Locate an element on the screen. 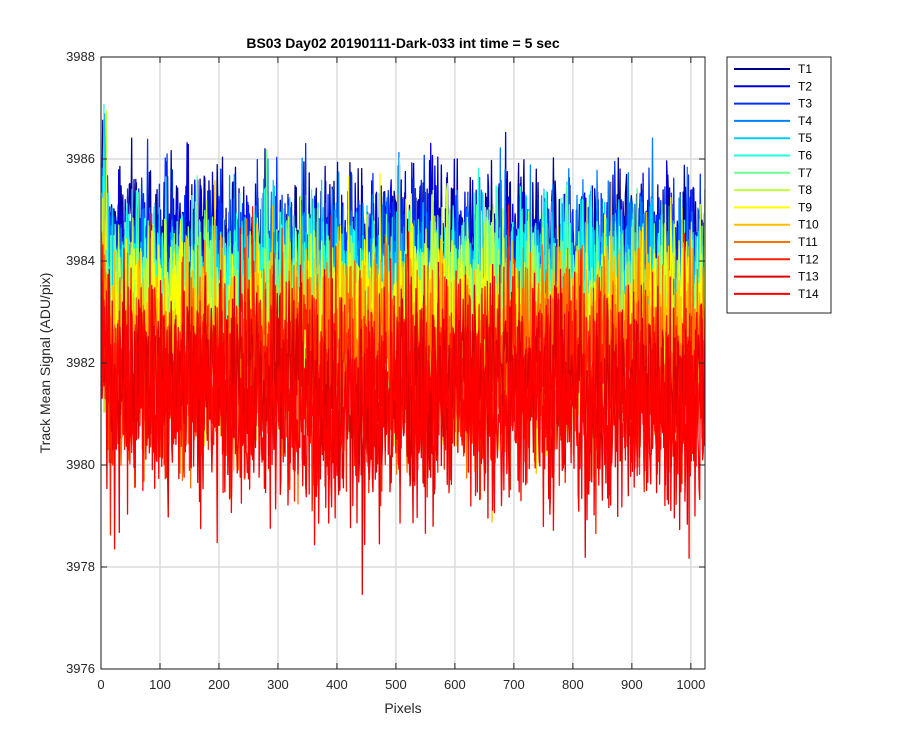 The width and height of the screenshot is (900, 750). legend: T1 T2 T3 T4 T5 T6 T7 T8 T9 T10 T11 T12 T13 T14 is located at coordinates (779, 185).